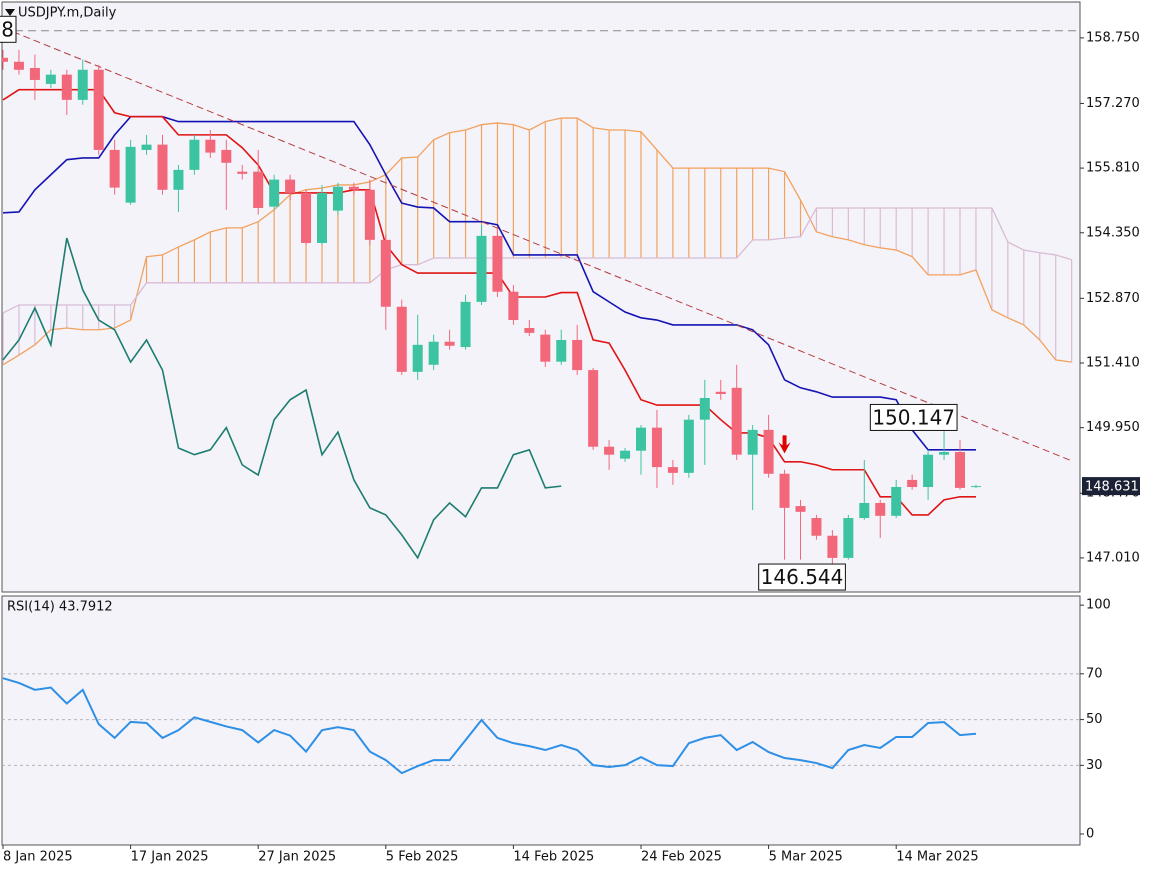 This screenshot has width=1152, height=874. I want to click on price-label: 146.544, so click(802, 577).